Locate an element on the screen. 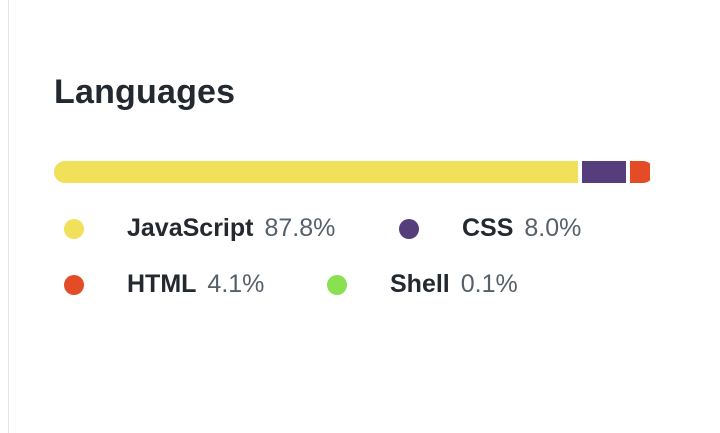  javascript-color-dot is located at coordinates (74, 228).